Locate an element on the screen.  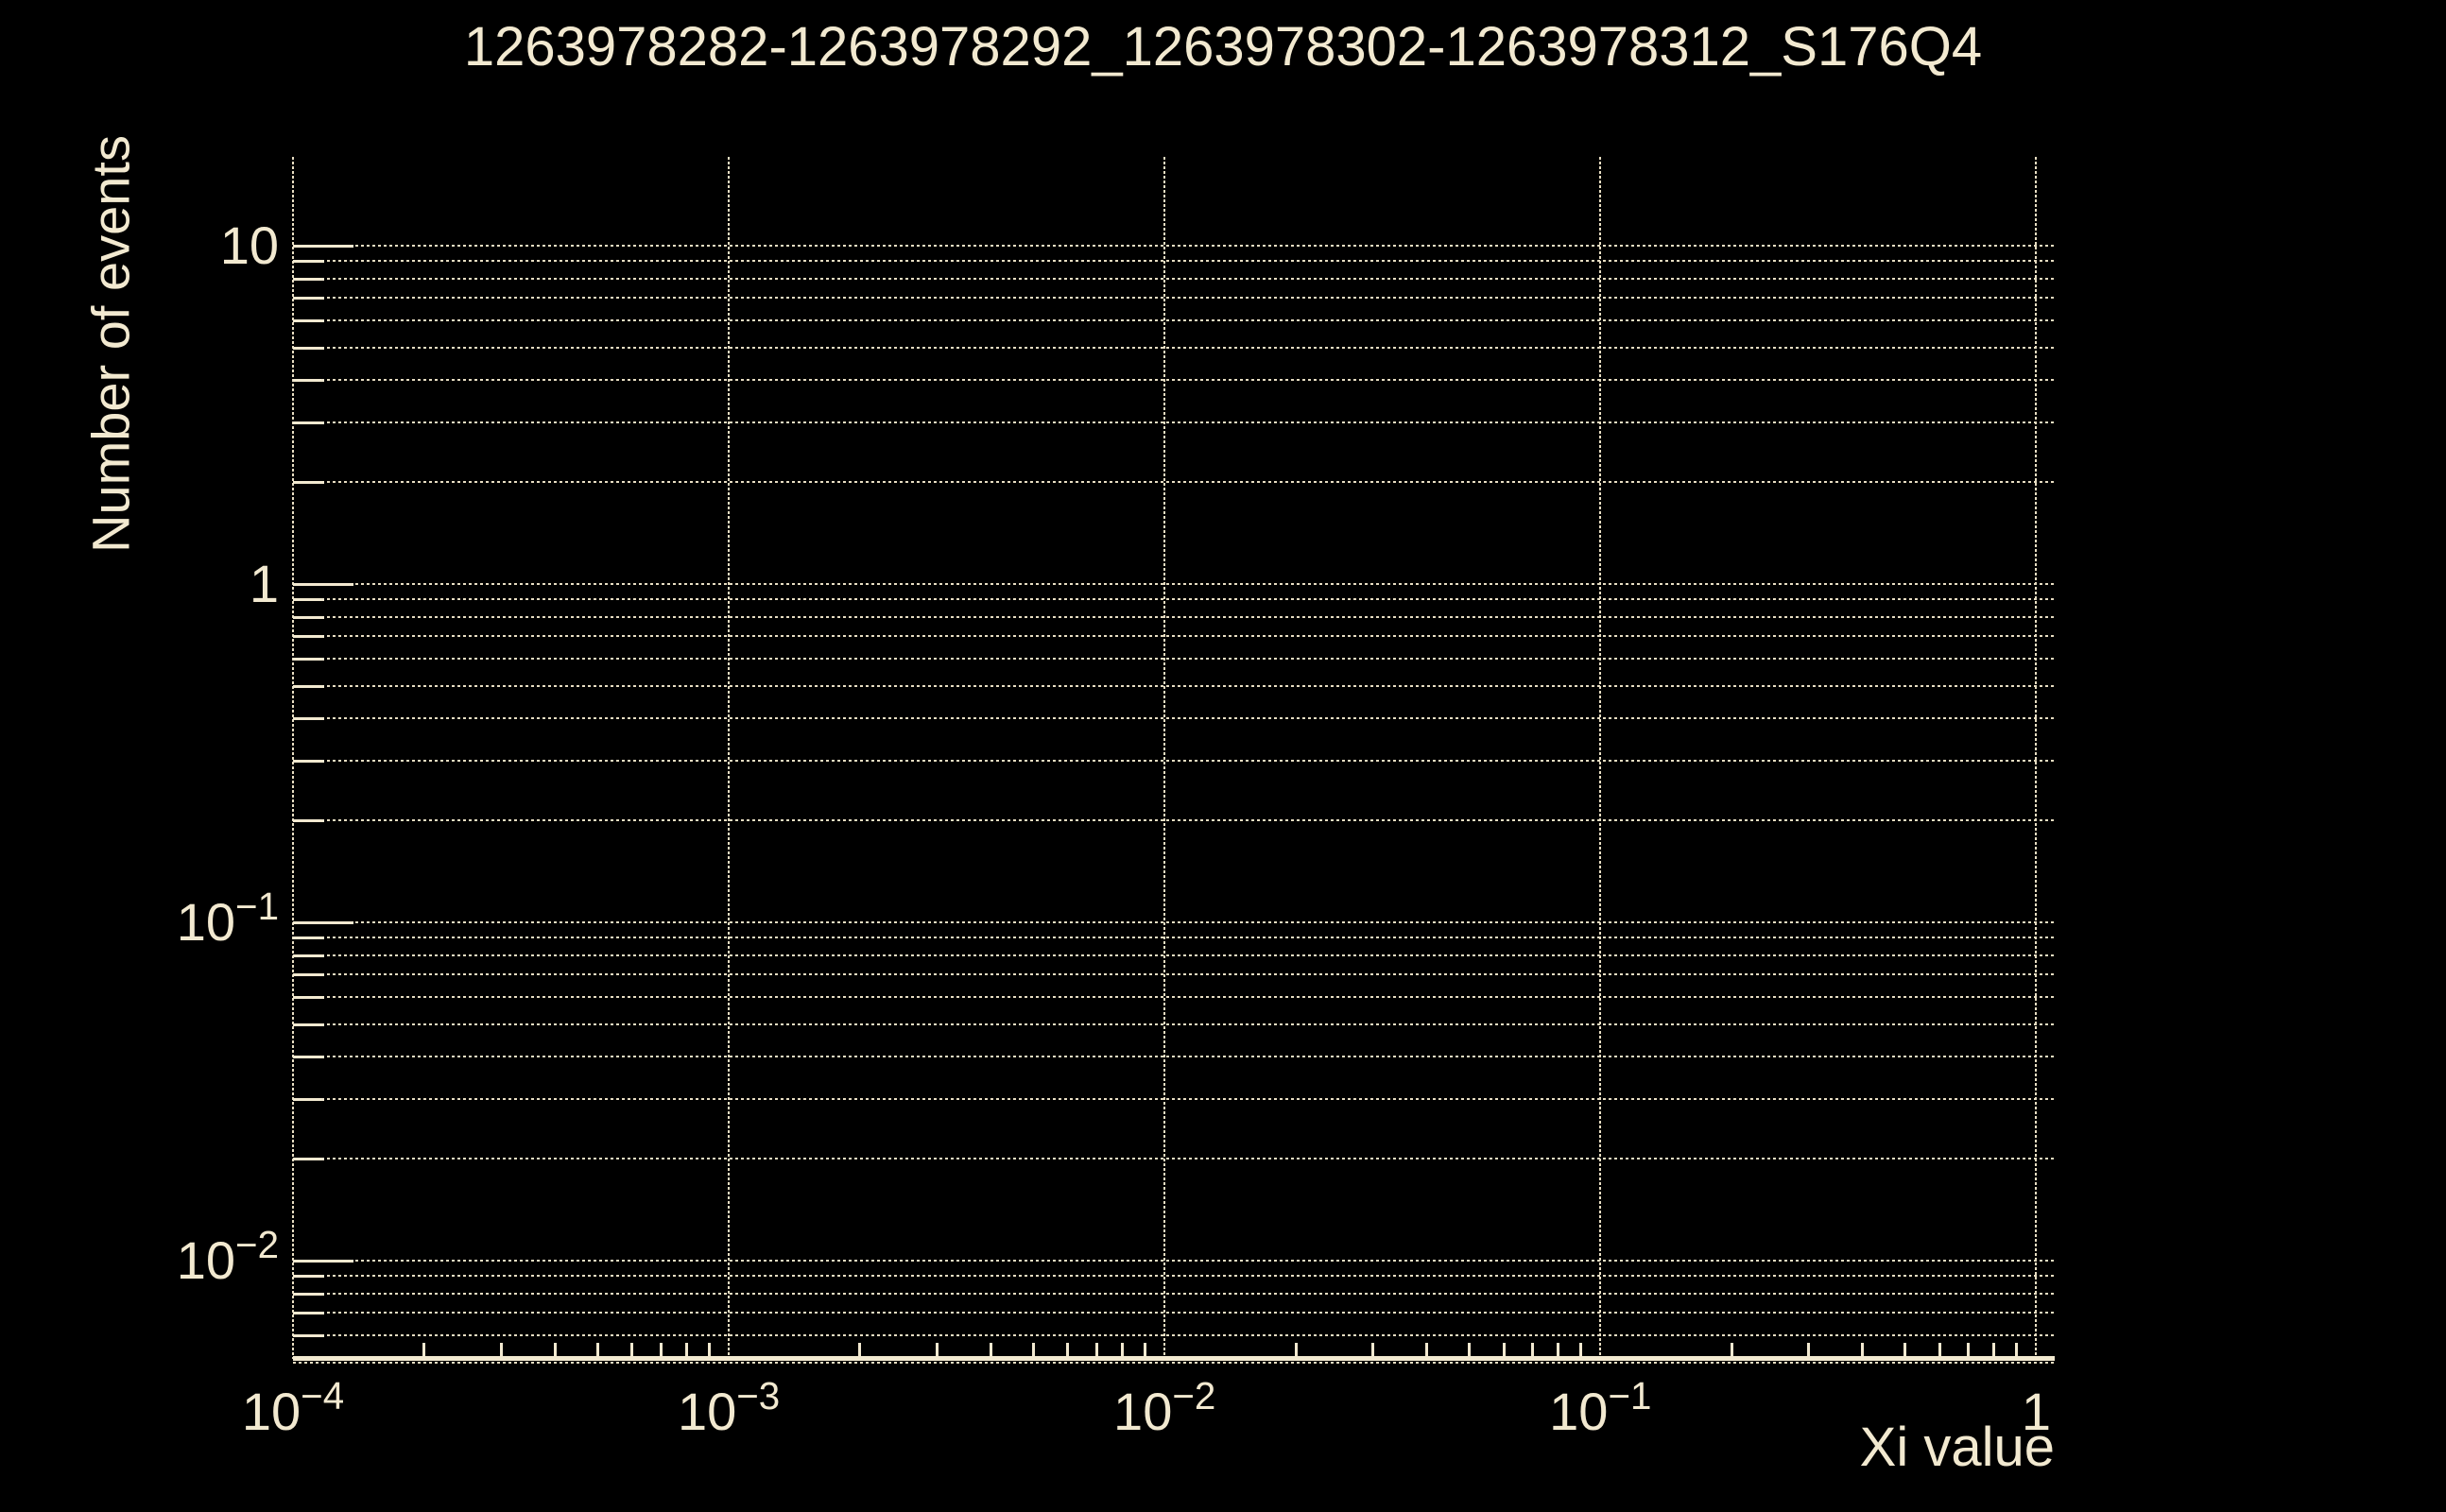
y-tick-label: 10−2 is located at coordinates (139, 1257).